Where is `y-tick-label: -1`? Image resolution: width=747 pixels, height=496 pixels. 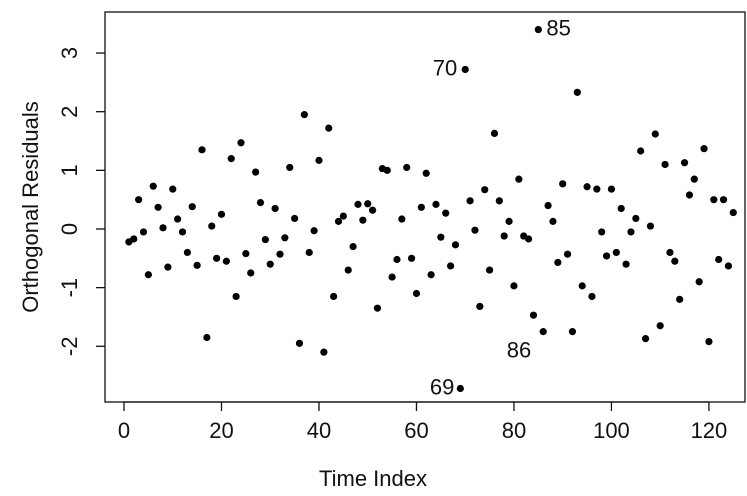 y-tick-label: -1 is located at coordinates (69, 288).